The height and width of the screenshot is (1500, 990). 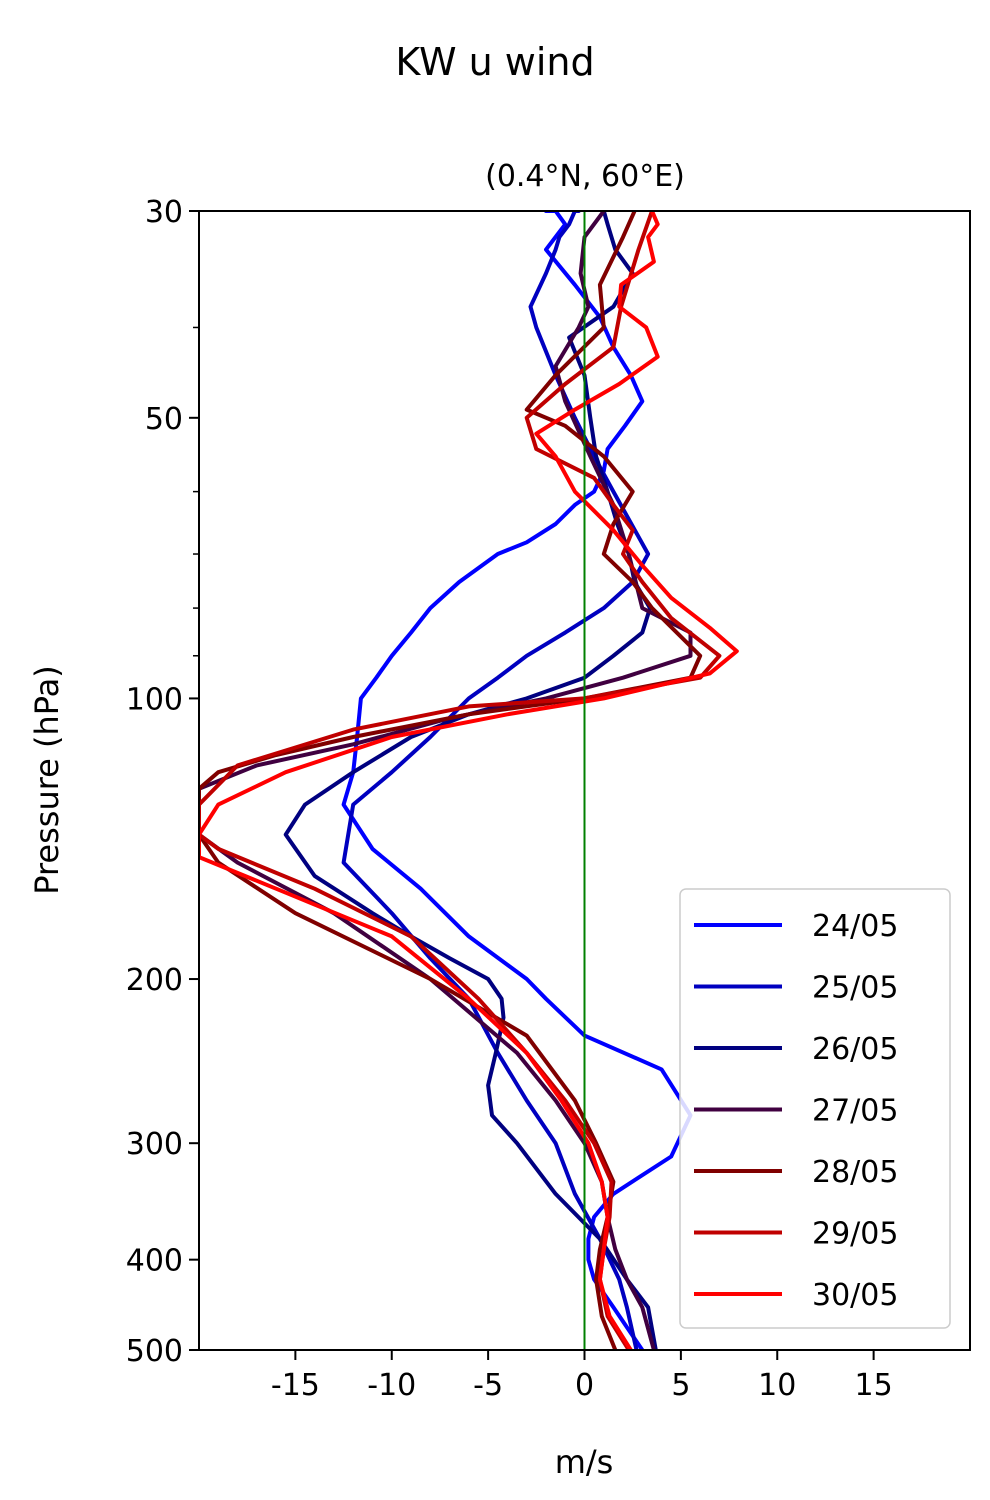 What do you see at coordinates (154, 1351) in the screenshot?
I see `y-tick-label: 500` at bounding box center [154, 1351].